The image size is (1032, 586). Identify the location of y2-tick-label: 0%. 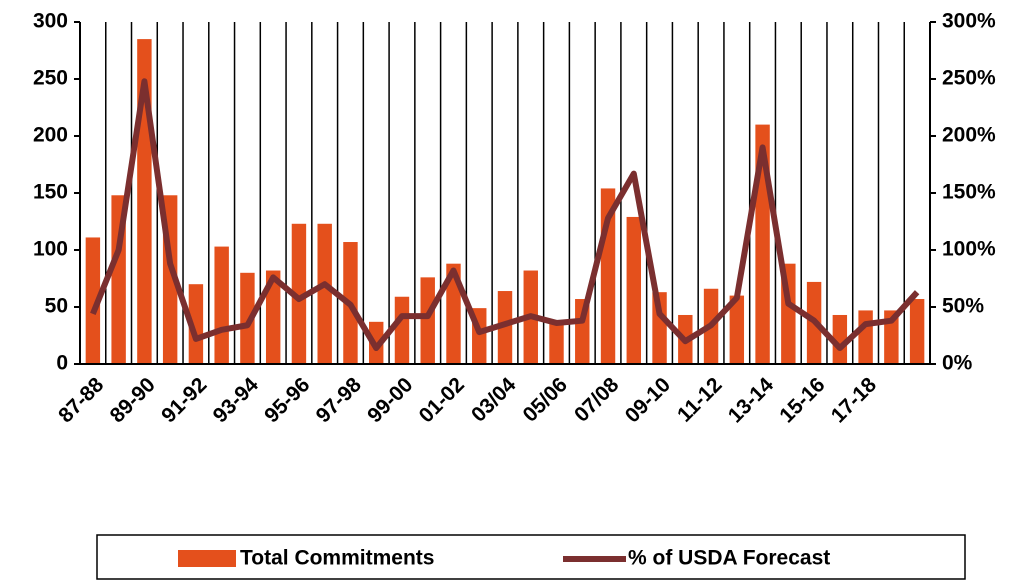
(957, 363).